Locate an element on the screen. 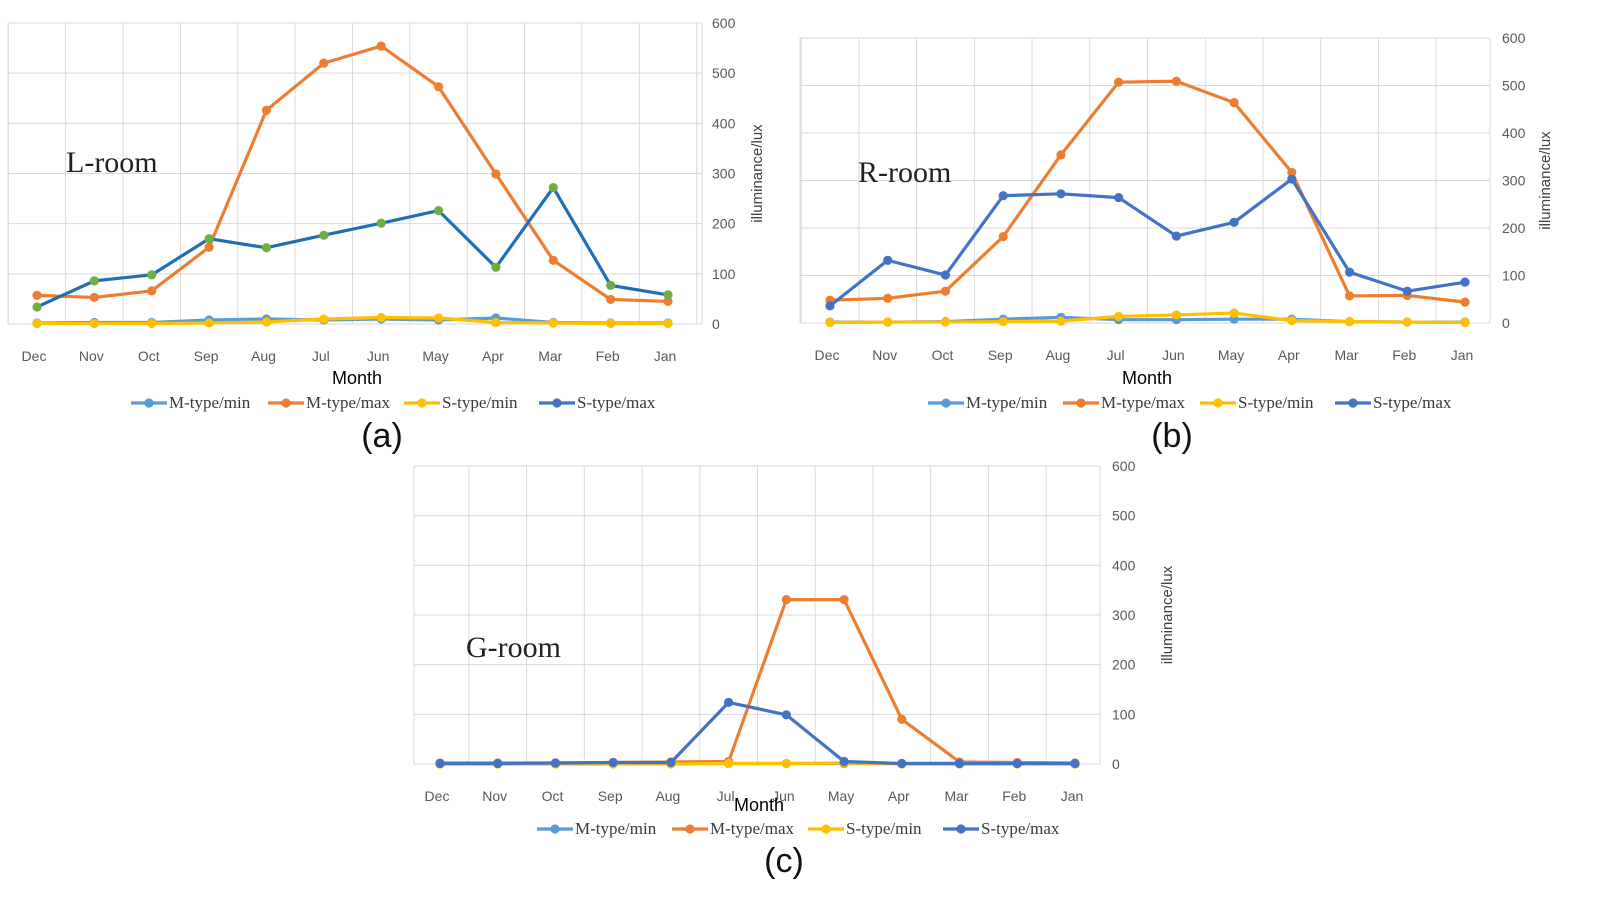 This screenshot has width=1600, height=897. x-tick-label: Jan is located at coordinates (1462, 355).